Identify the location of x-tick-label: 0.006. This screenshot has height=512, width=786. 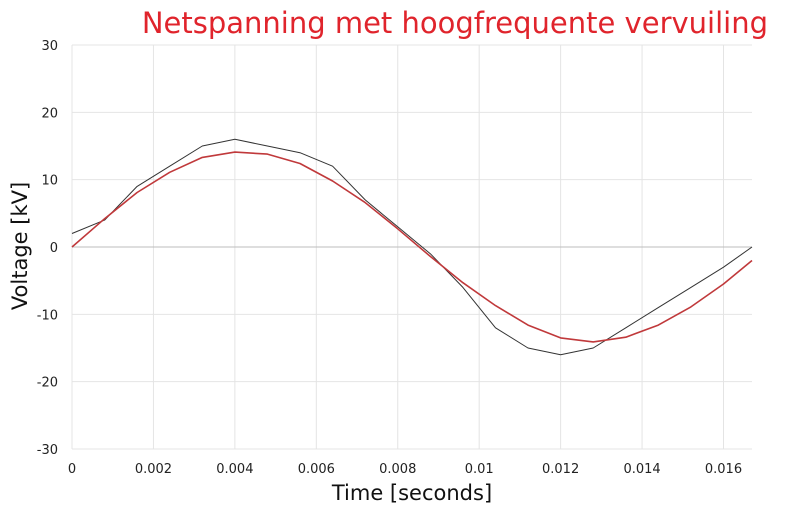
(316, 469).